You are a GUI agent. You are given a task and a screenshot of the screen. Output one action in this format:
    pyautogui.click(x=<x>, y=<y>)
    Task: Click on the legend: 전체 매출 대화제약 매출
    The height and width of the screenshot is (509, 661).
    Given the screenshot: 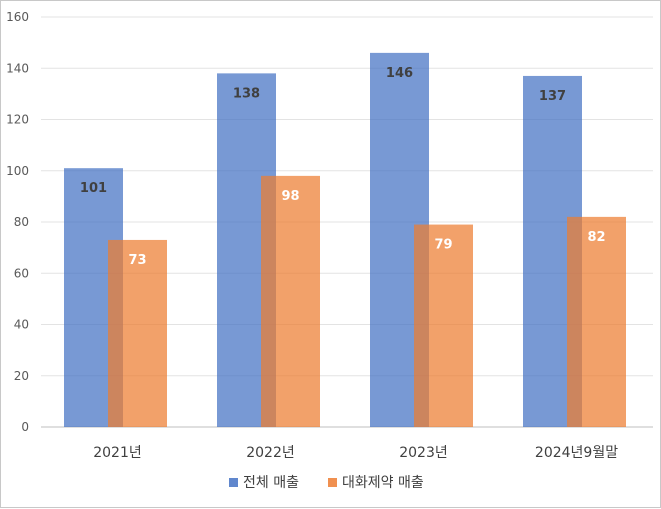 What is the action you would take?
    pyautogui.click(x=326, y=483)
    